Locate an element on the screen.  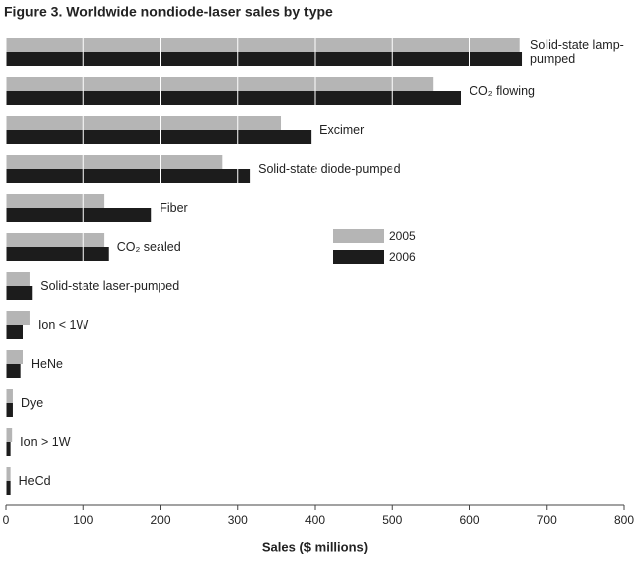
category-label: Ion < 1W is located at coordinates (63, 325).